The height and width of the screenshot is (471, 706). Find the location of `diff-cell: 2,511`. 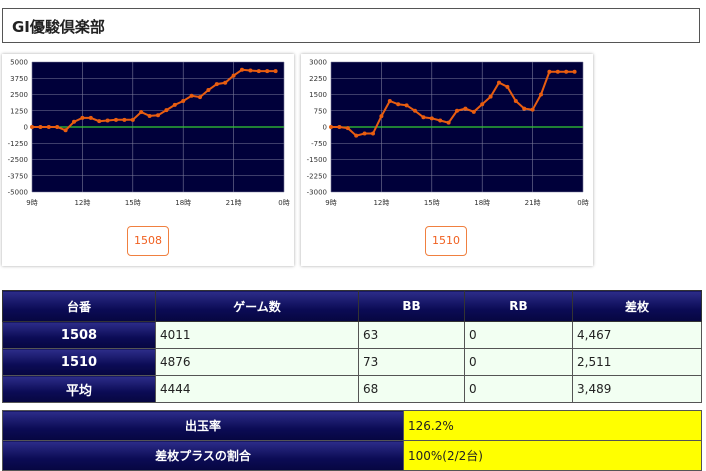

diff-cell: 2,511 is located at coordinates (637, 362).